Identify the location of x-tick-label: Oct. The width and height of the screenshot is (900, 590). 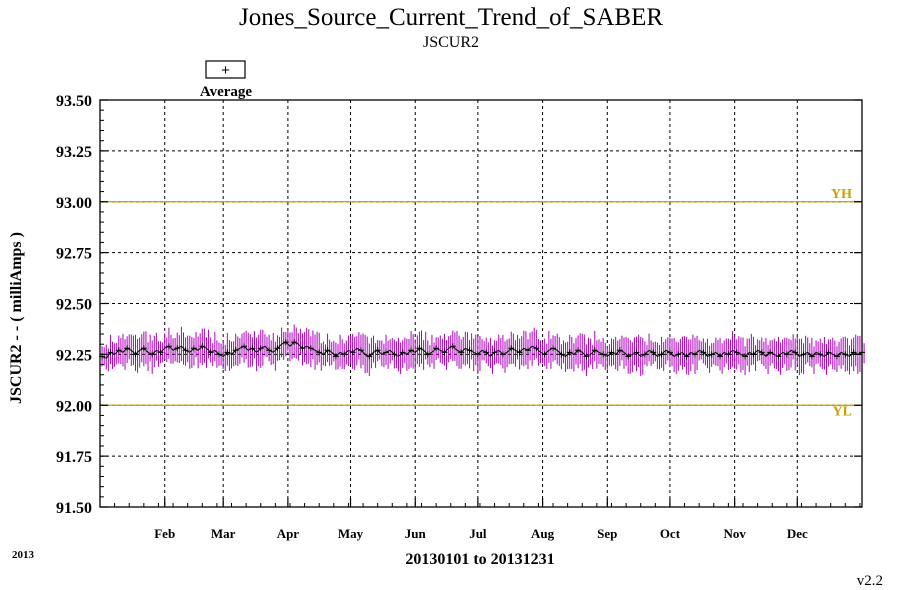
(670, 533).